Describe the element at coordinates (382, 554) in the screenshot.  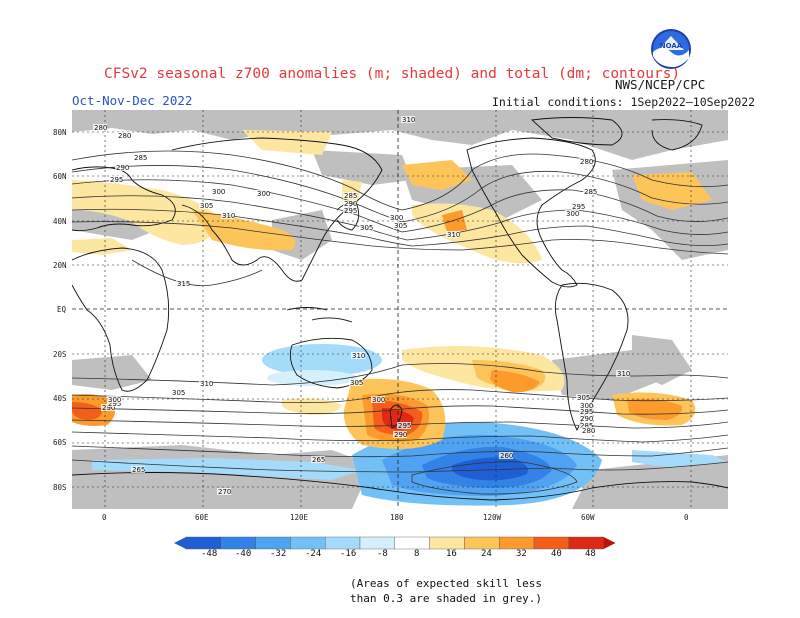
I see `colorbar-tick: -8` at that location.